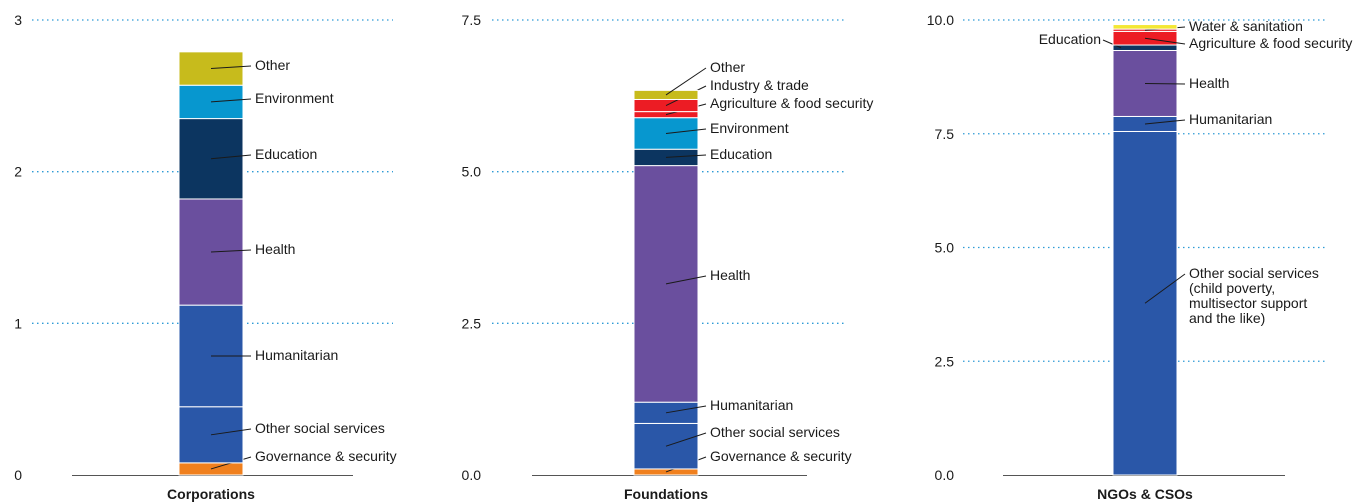 The image size is (1371, 504). I want to click on y-tick-label: 10.0, so click(940, 20).